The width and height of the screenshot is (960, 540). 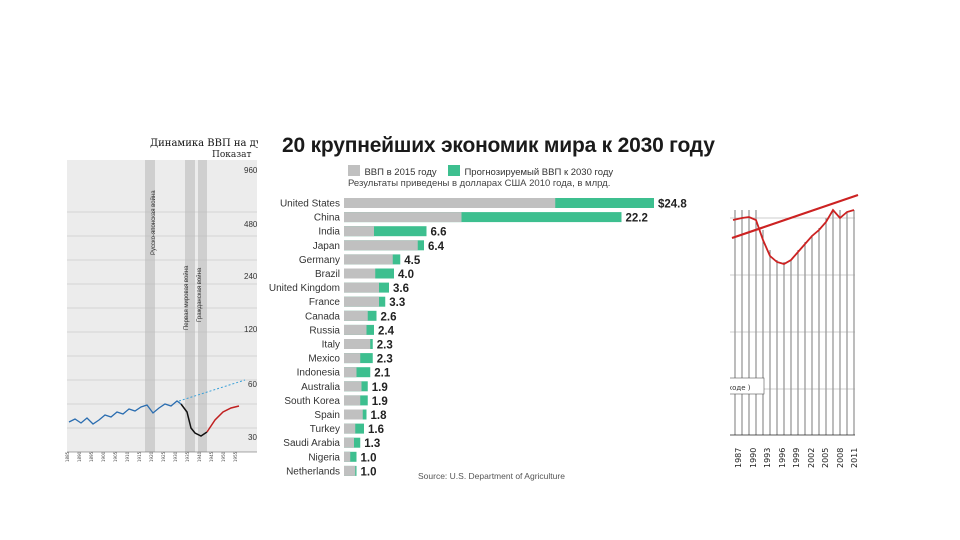 I want to click on value-label: 6.4, so click(x=436, y=247).